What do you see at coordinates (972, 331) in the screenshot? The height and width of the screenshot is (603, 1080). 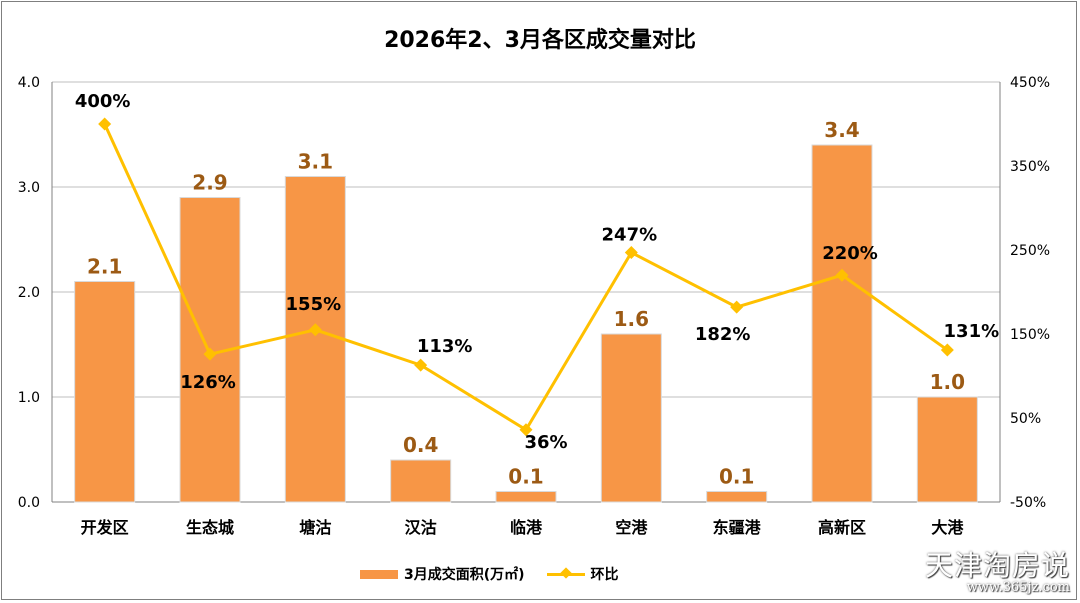 I see `line-value-label: 131%` at bounding box center [972, 331].